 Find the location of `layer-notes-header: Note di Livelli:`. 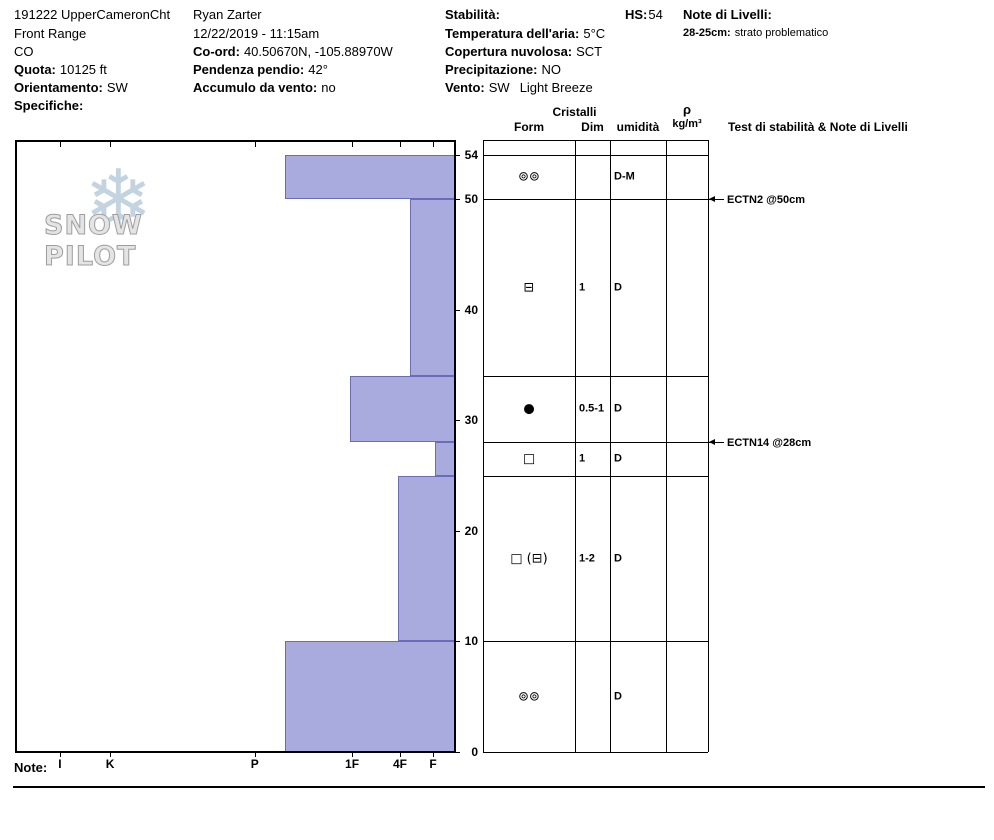

layer-notes-header: Note di Livelli: is located at coordinates (727, 14).